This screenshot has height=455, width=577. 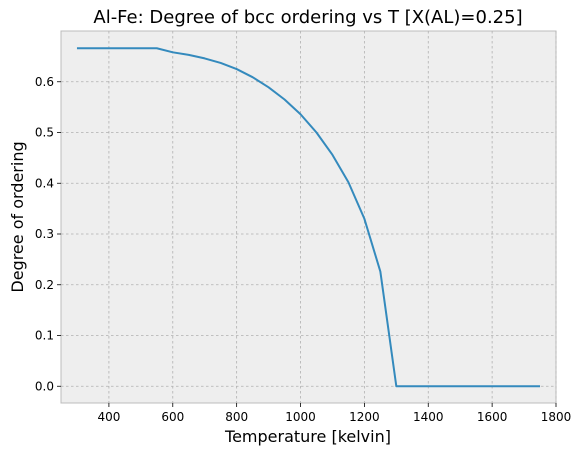 What do you see at coordinates (236, 417) in the screenshot?
I see `x-tick-label: 800` at bounding box center [236, 417].